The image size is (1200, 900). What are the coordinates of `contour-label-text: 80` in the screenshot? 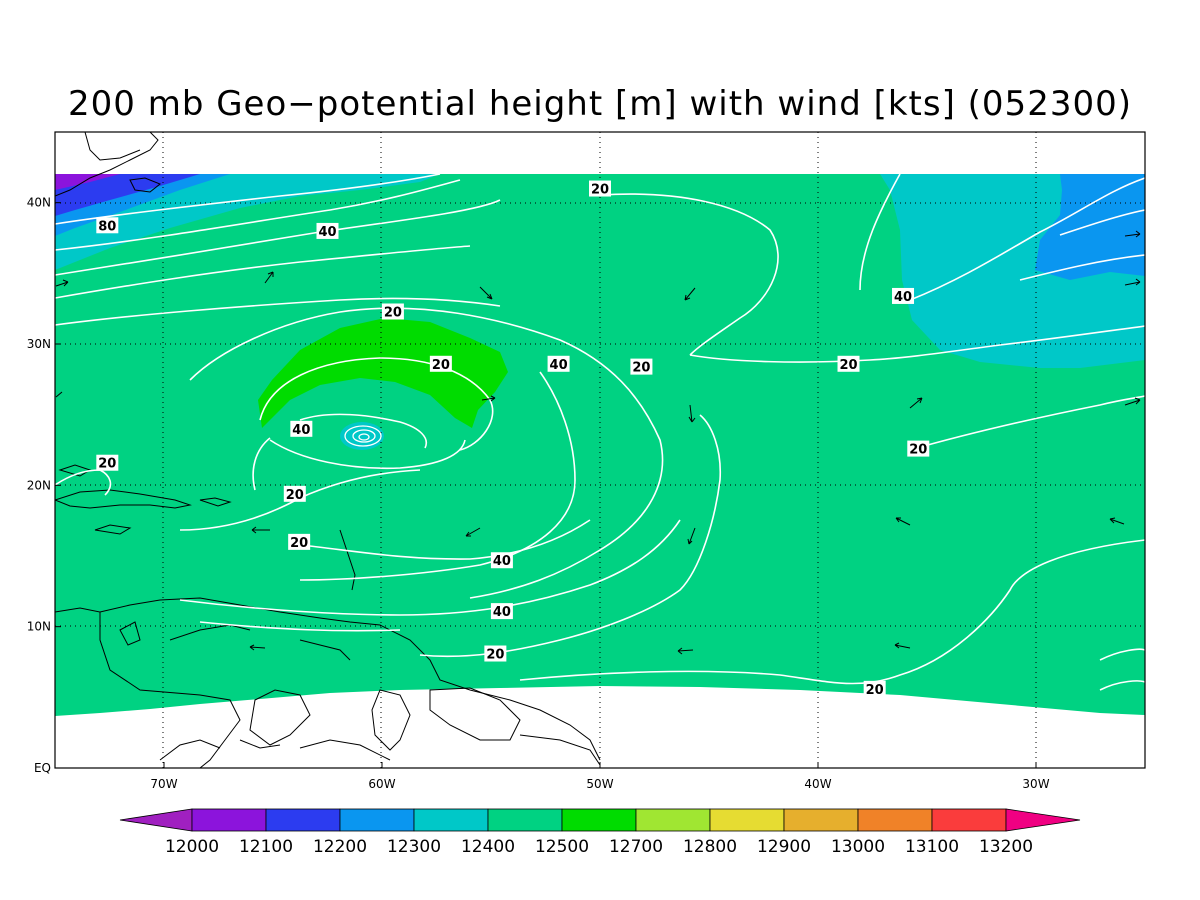 It's located at (107, 226).